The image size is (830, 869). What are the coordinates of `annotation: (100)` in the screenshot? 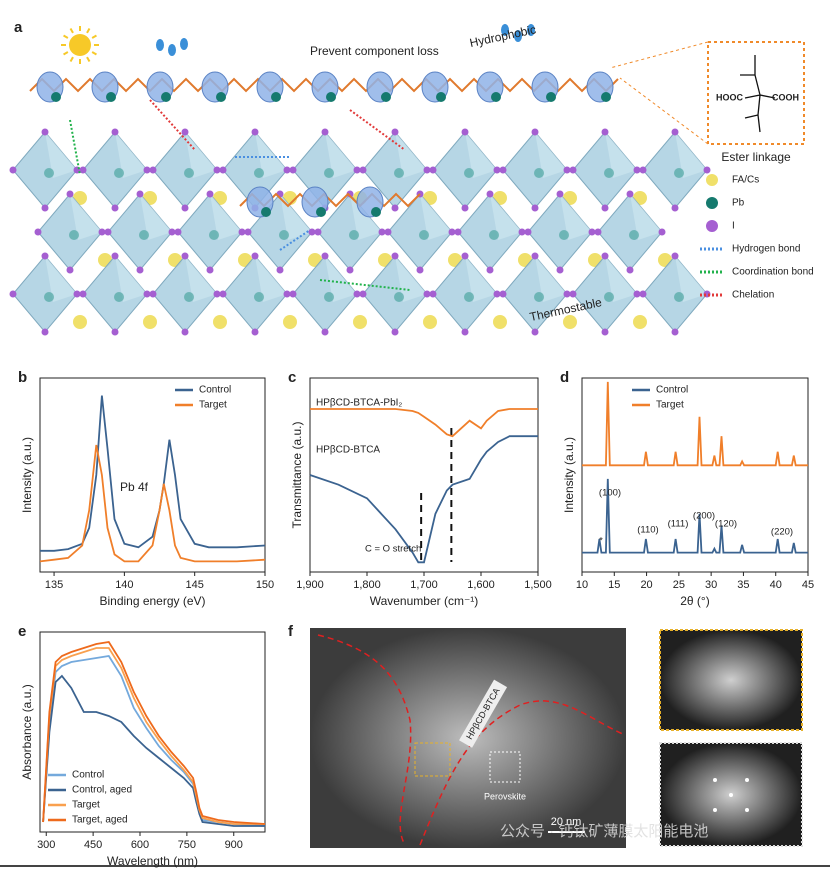 It's located at (610, 493).